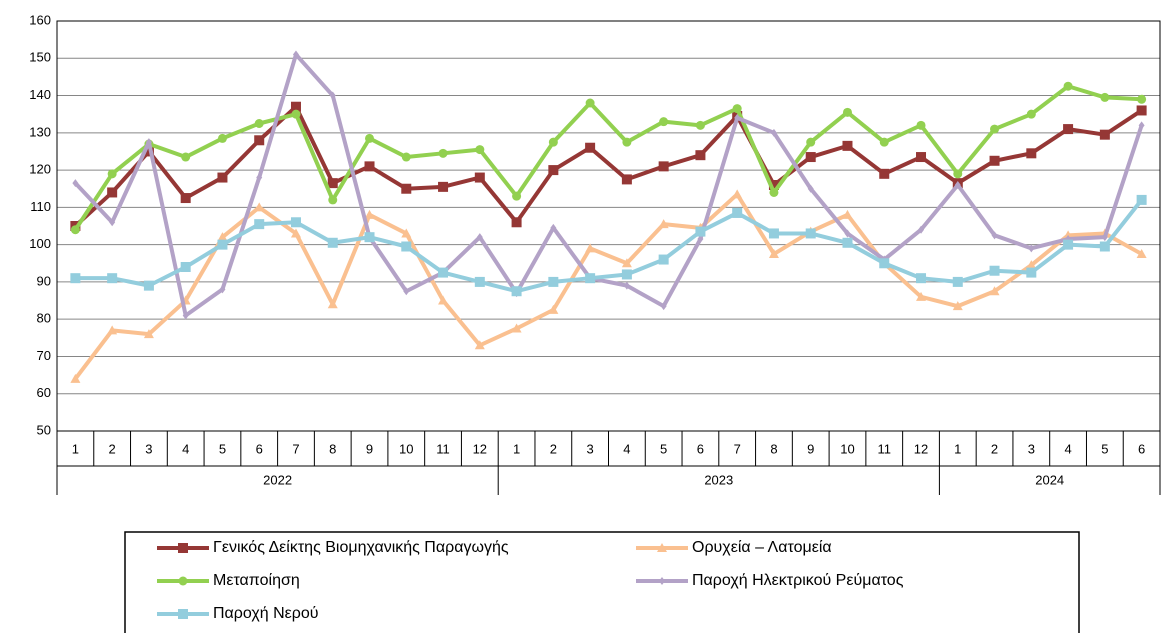 Image resolution: width=1163 pixels, height=633 pixels. I want to click on x-tick-label: 5, so click(1104, 448).